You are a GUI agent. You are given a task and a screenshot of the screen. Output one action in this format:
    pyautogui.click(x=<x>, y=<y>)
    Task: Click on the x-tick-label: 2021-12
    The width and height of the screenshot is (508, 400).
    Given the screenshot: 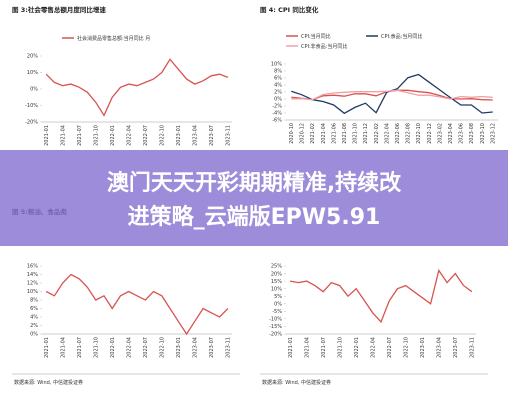 What is the action you would take?
    pyautogui.click(x=366, y=133)
    